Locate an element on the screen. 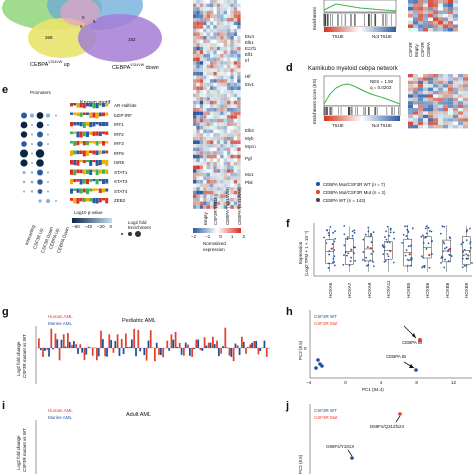 The image size is (474, 474). top-side-label-2: Empty is located at coordinates (416, 50).